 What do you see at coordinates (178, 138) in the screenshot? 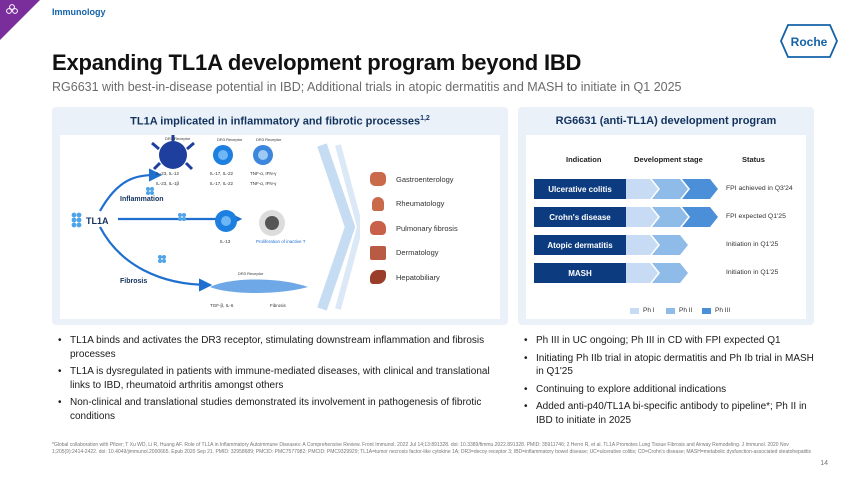
I see `dr3-receptor-label-1: DR3 Receptor` at bounding box center [178, 138].